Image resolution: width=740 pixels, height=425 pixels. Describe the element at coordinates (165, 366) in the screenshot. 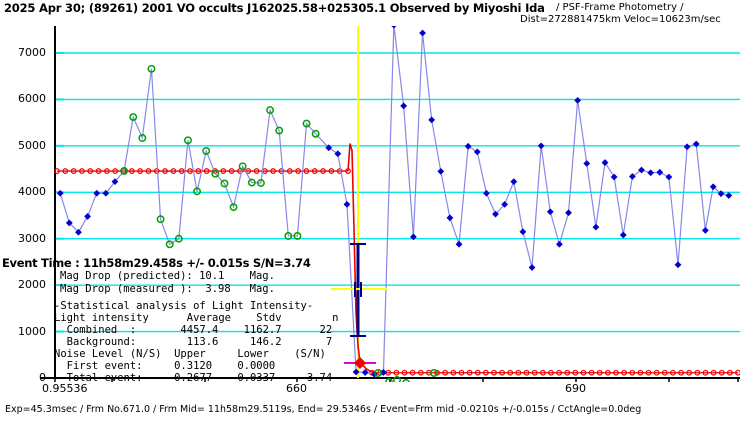

I see `noise-first-event-row: First event: 0.3120 0.0000` at that location.